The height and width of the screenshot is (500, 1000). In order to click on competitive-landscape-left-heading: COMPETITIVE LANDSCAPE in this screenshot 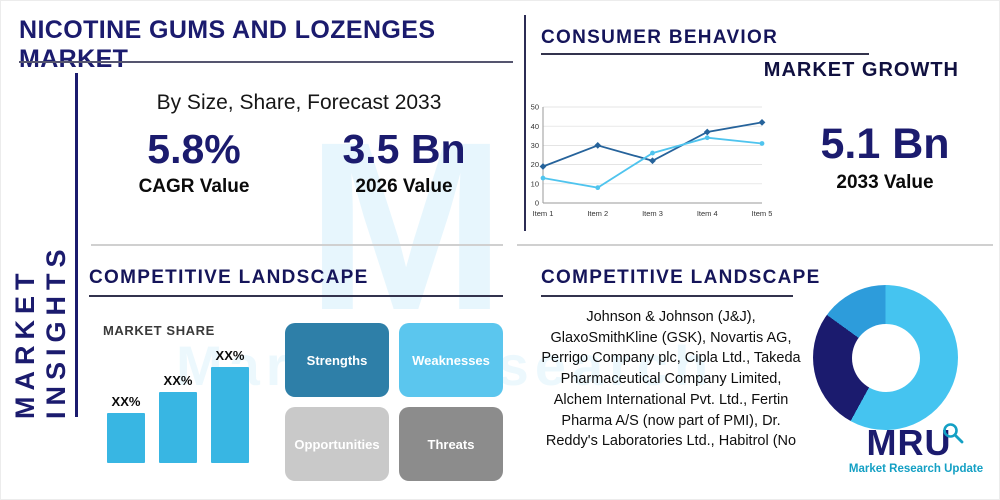, I will do `click(229, 277)`.